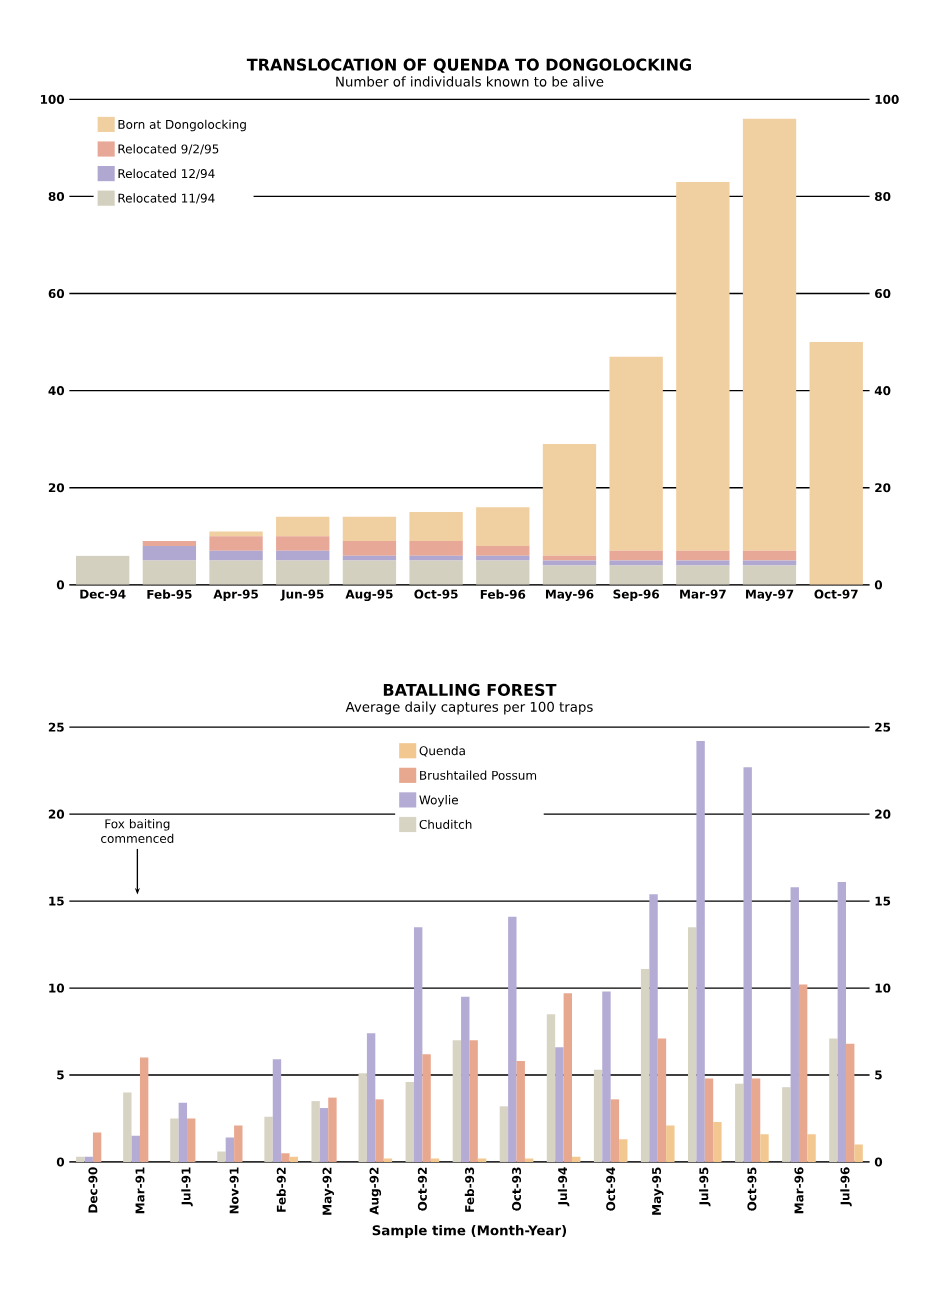  I want to click on x-tick-label: Oct-92, so click(423, 1189).